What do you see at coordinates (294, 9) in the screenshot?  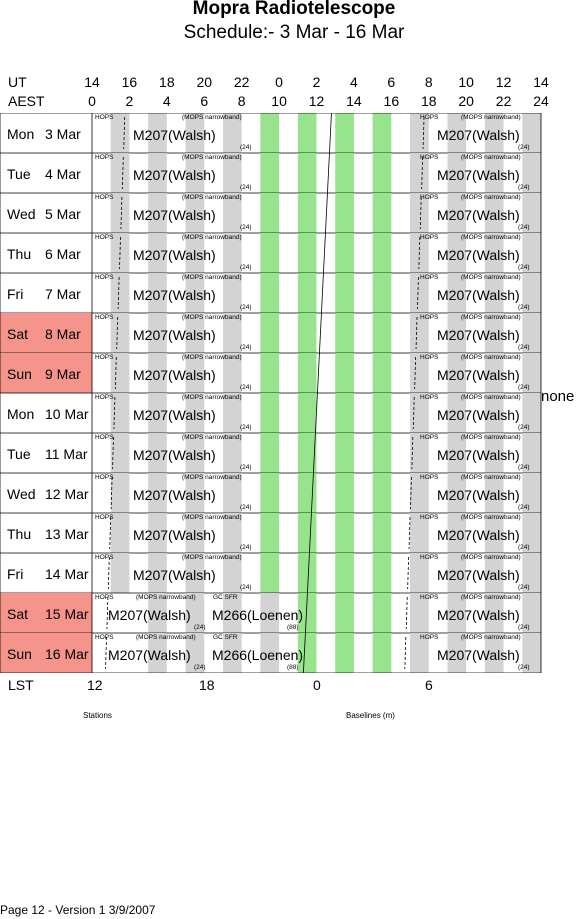 I see `page-title: Mopra Radiotelescope` at bounding box center [294, 9].